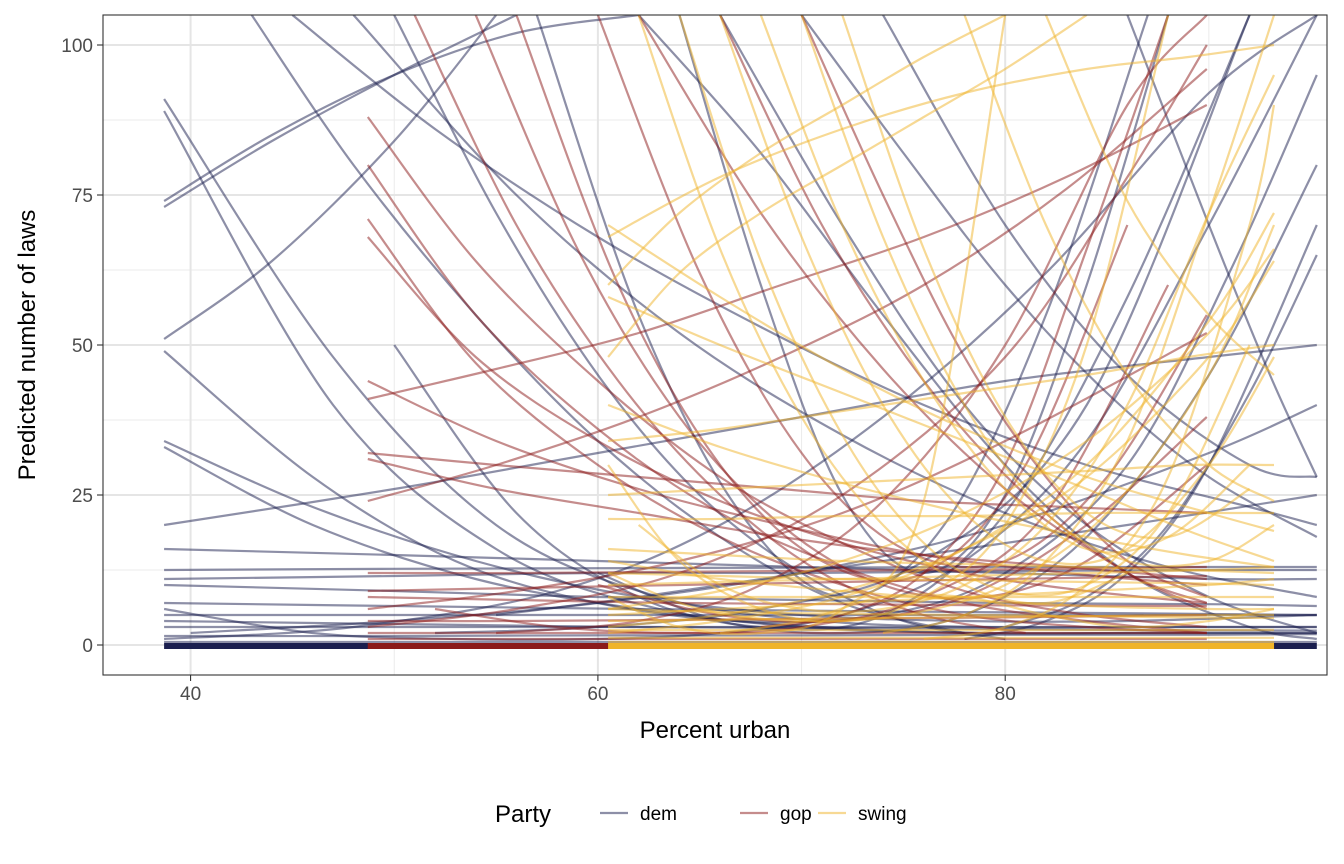 The image size is (1344, 864). I want to click on legend: Party dem gop swing, so click(701, 814).